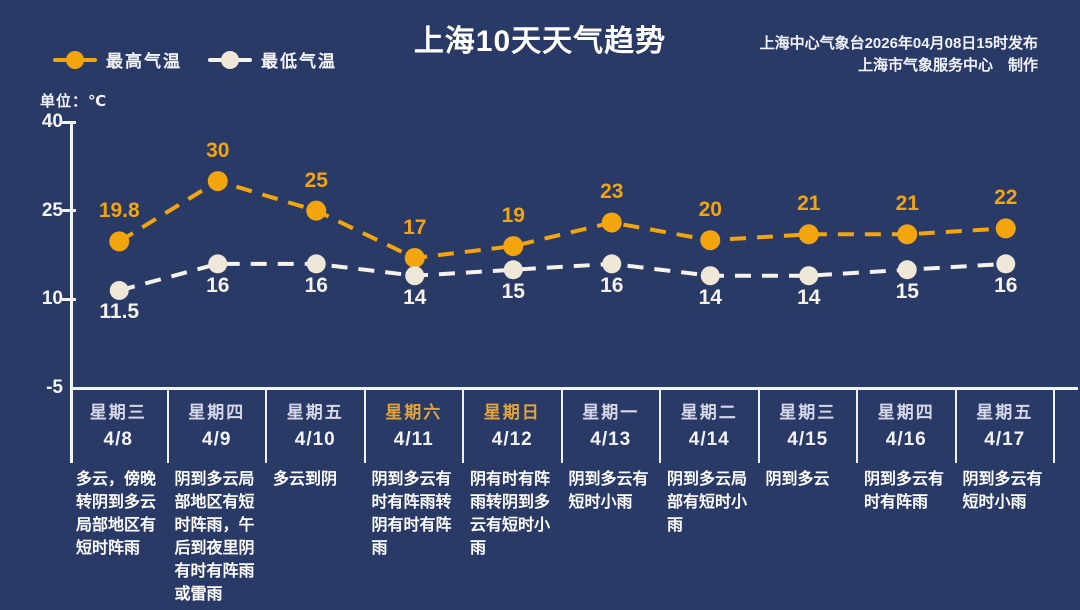 The width and height of the screenshot is (1080, 610). What do you see at coordinates (707, 502) in the screenshot?
I see `weather-description: 阴到多云局部有短时小雨` at bounding box center [707, 502].